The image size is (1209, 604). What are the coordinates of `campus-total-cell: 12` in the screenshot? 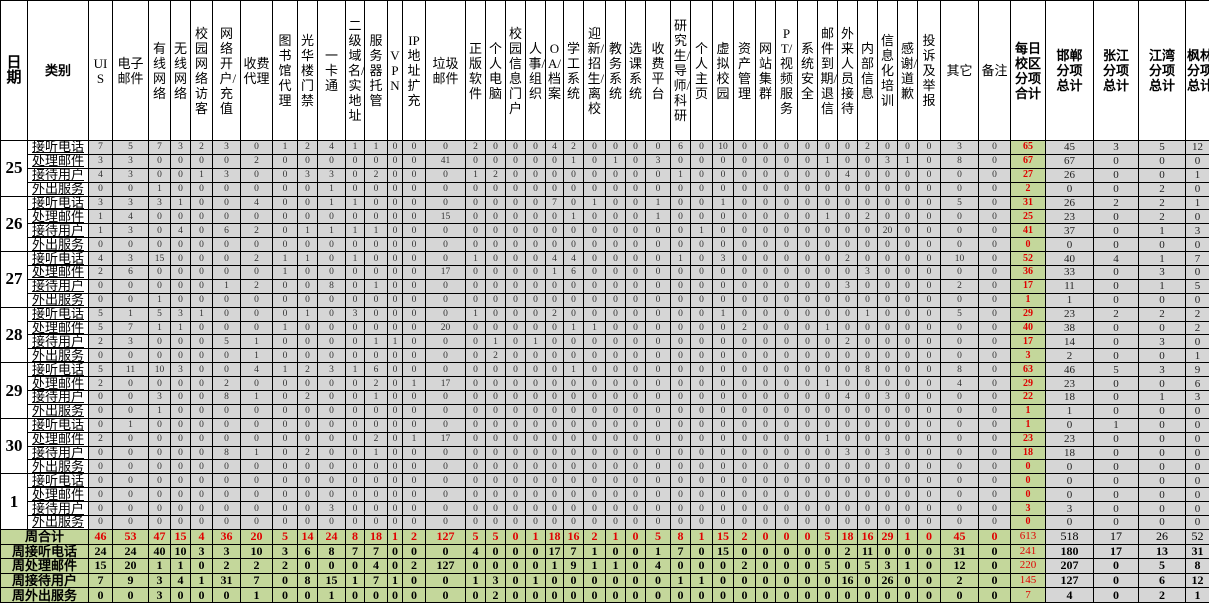 It's located at (1197, 147).